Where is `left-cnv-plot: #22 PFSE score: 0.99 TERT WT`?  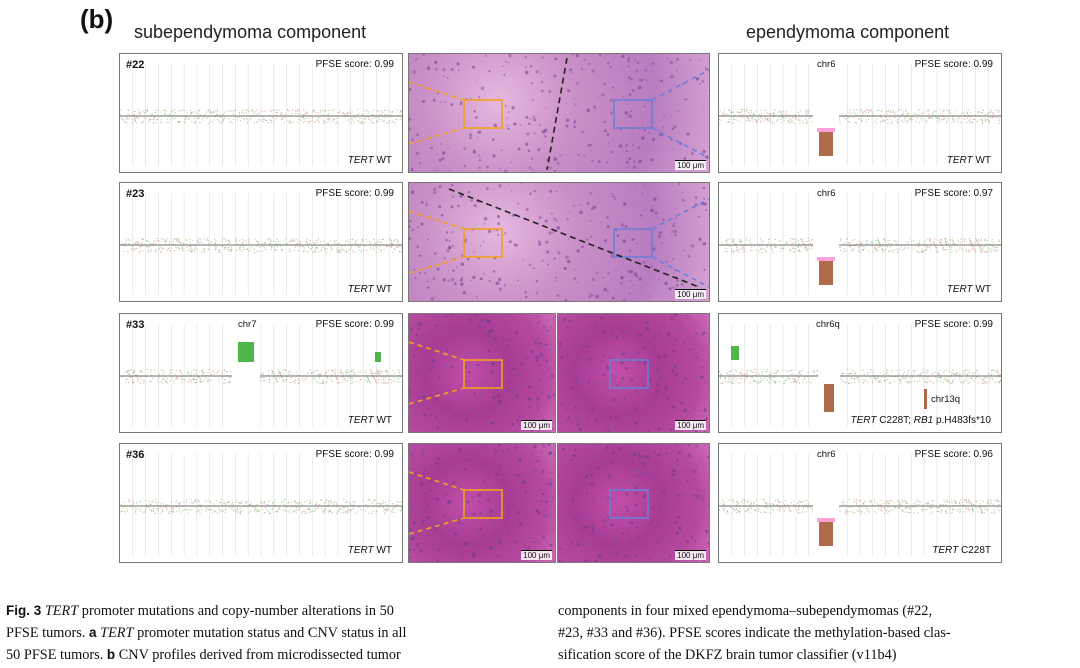 left-cnv-plot: #22 PFSE score: 0.99 TERT WT is located at coordinates (261, 113).